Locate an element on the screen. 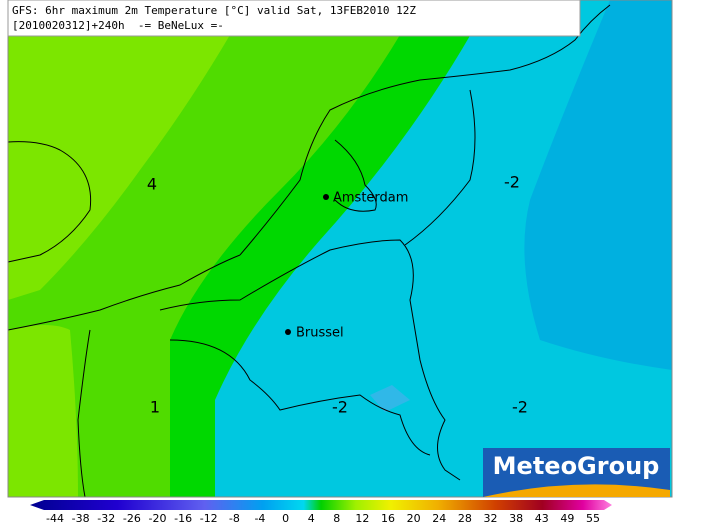 This screenshot has width=725, height=525. colorbar-label: 49 is located at coordinates (567, 518).